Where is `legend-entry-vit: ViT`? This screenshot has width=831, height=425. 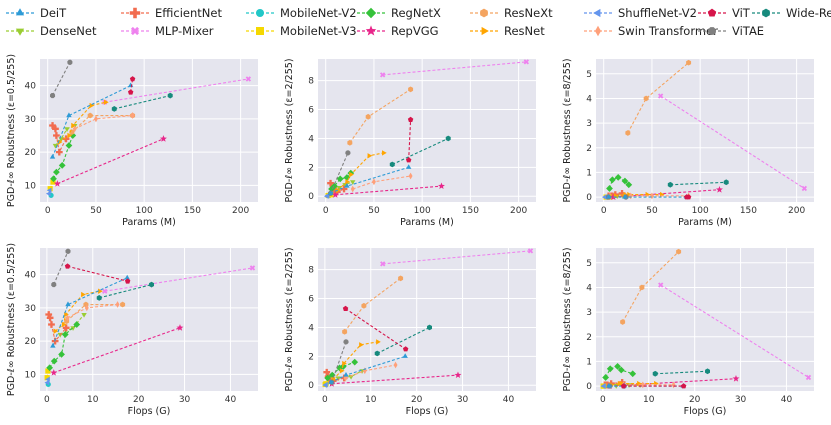 legend-entry-vit: ViT is located at coordinates (724, 13).